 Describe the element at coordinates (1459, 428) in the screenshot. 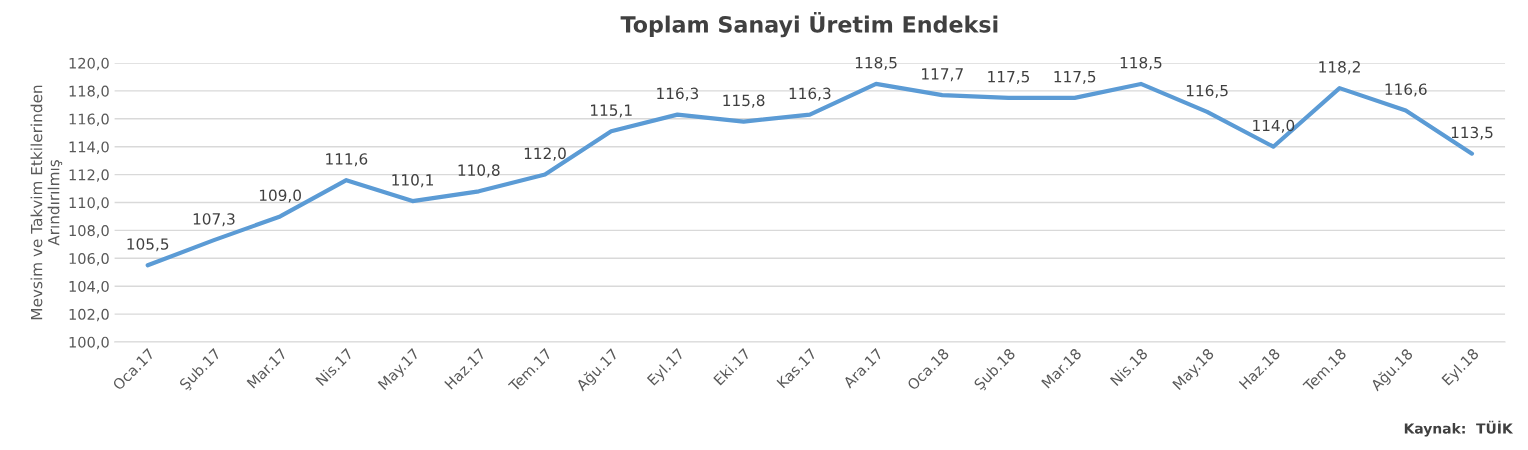

I see `text: Kaynak: TÜİK` at that location.